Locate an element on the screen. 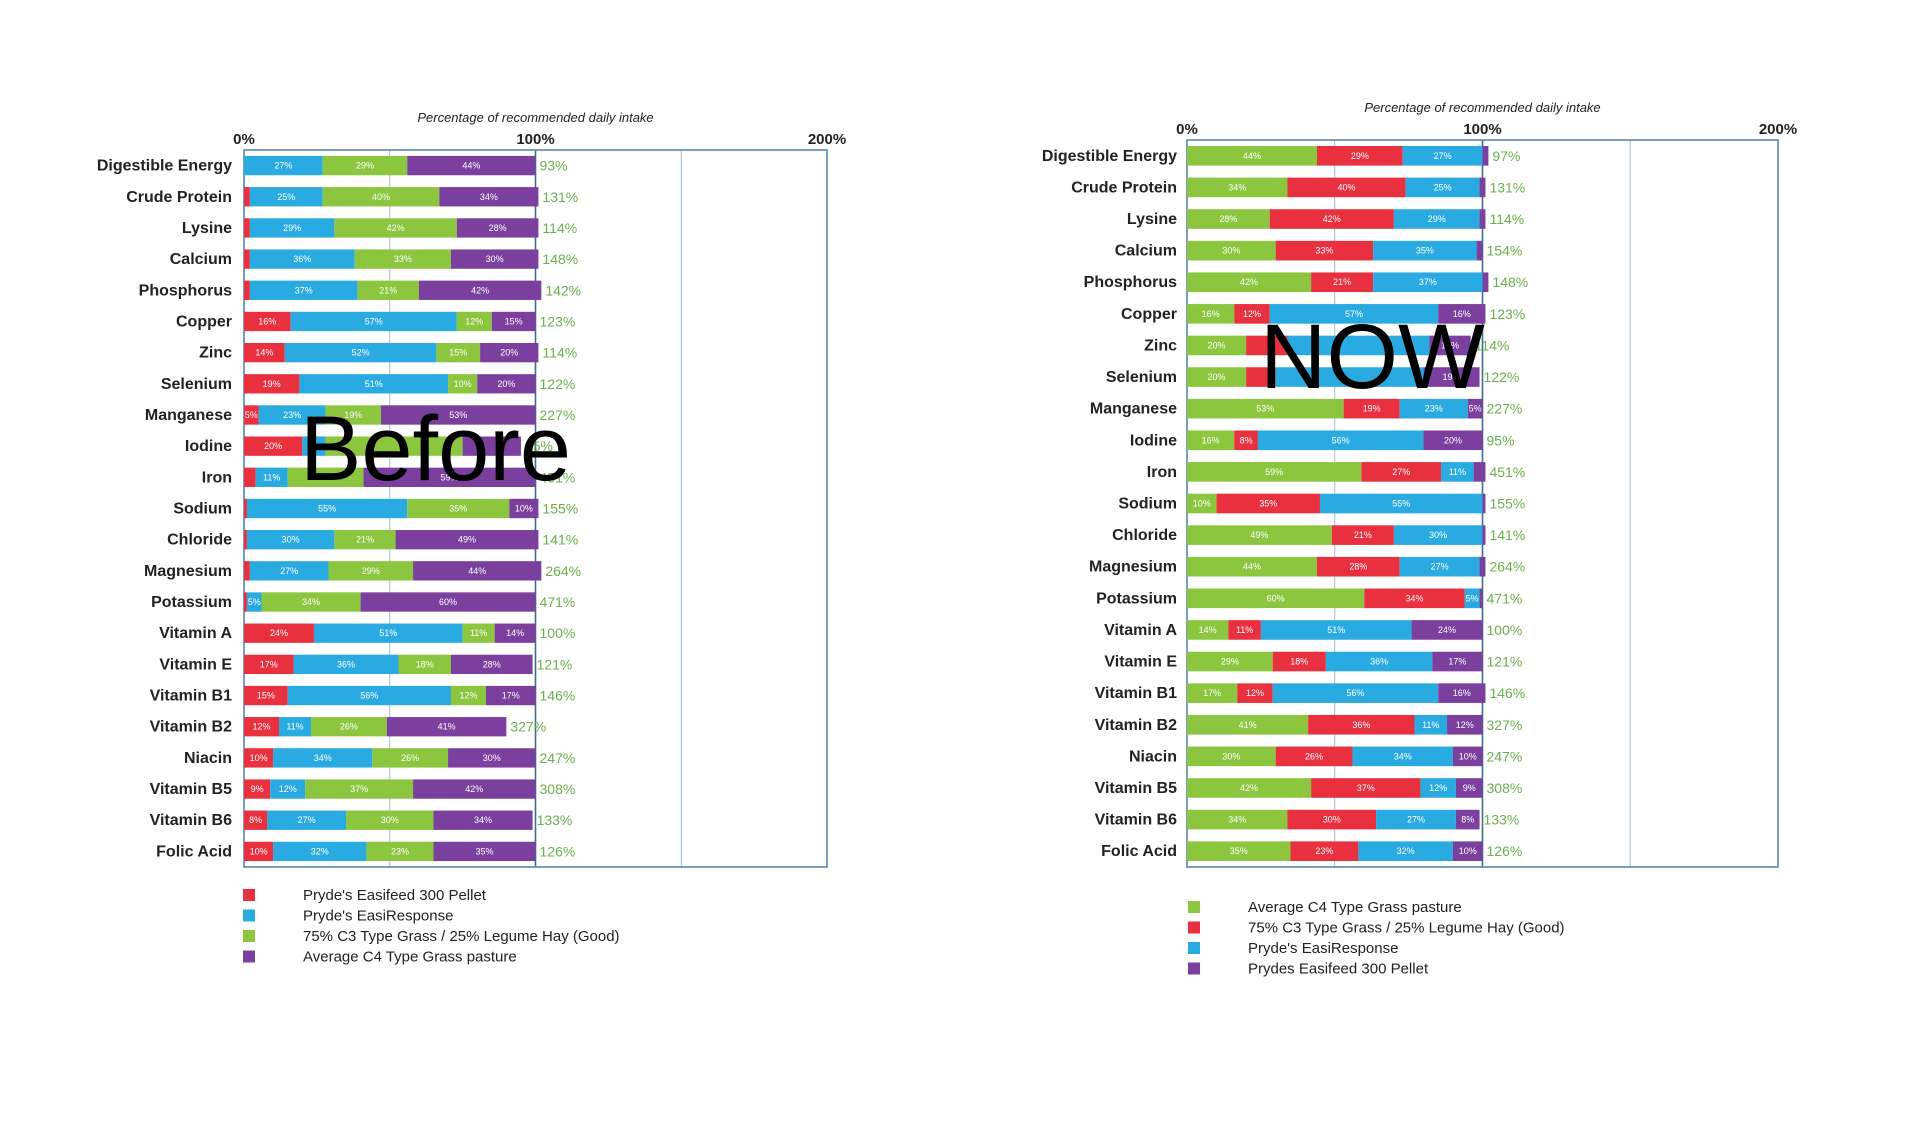 The width and height of the screenshot is (1920, 1133). total-label: 100% is located at coordinates (1505, 630).